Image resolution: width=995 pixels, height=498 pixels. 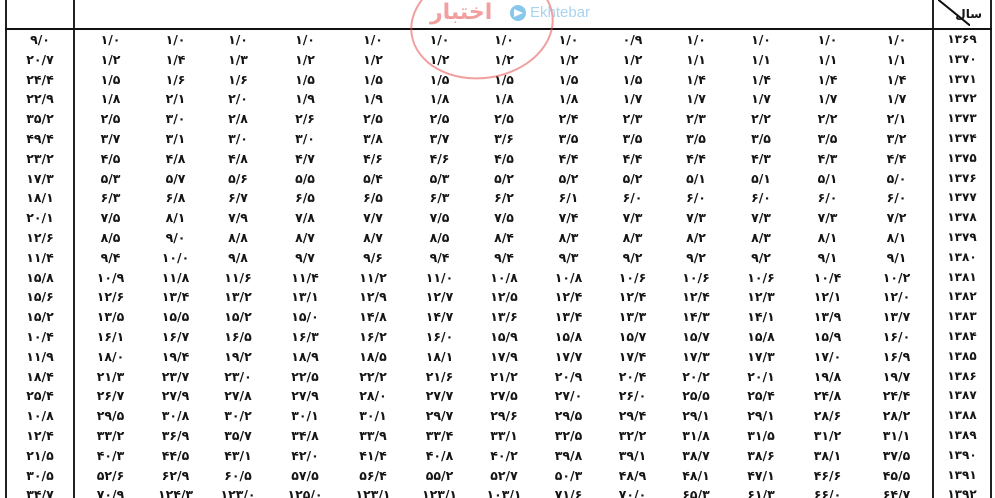 What do you see at coordinates (39, 79) in the screenshot?
I see `value-cell: ۲۴/۴` at bounding box center [39, 79].